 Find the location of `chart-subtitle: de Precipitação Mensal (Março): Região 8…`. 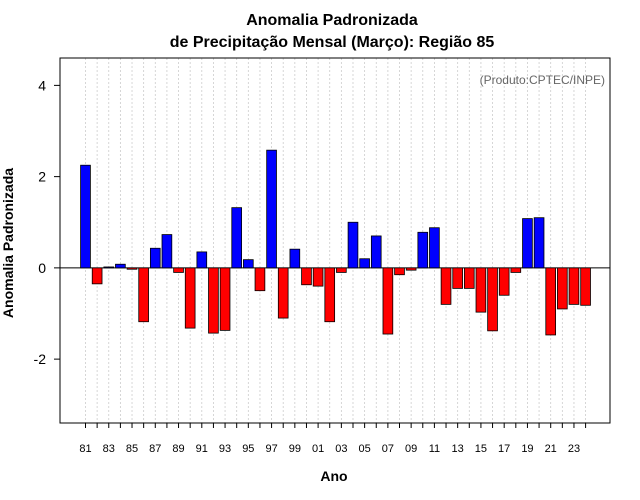

chart-subtitle: de Precipitação Mensal (Março): Região 8… is located at coordinates (332, 42).